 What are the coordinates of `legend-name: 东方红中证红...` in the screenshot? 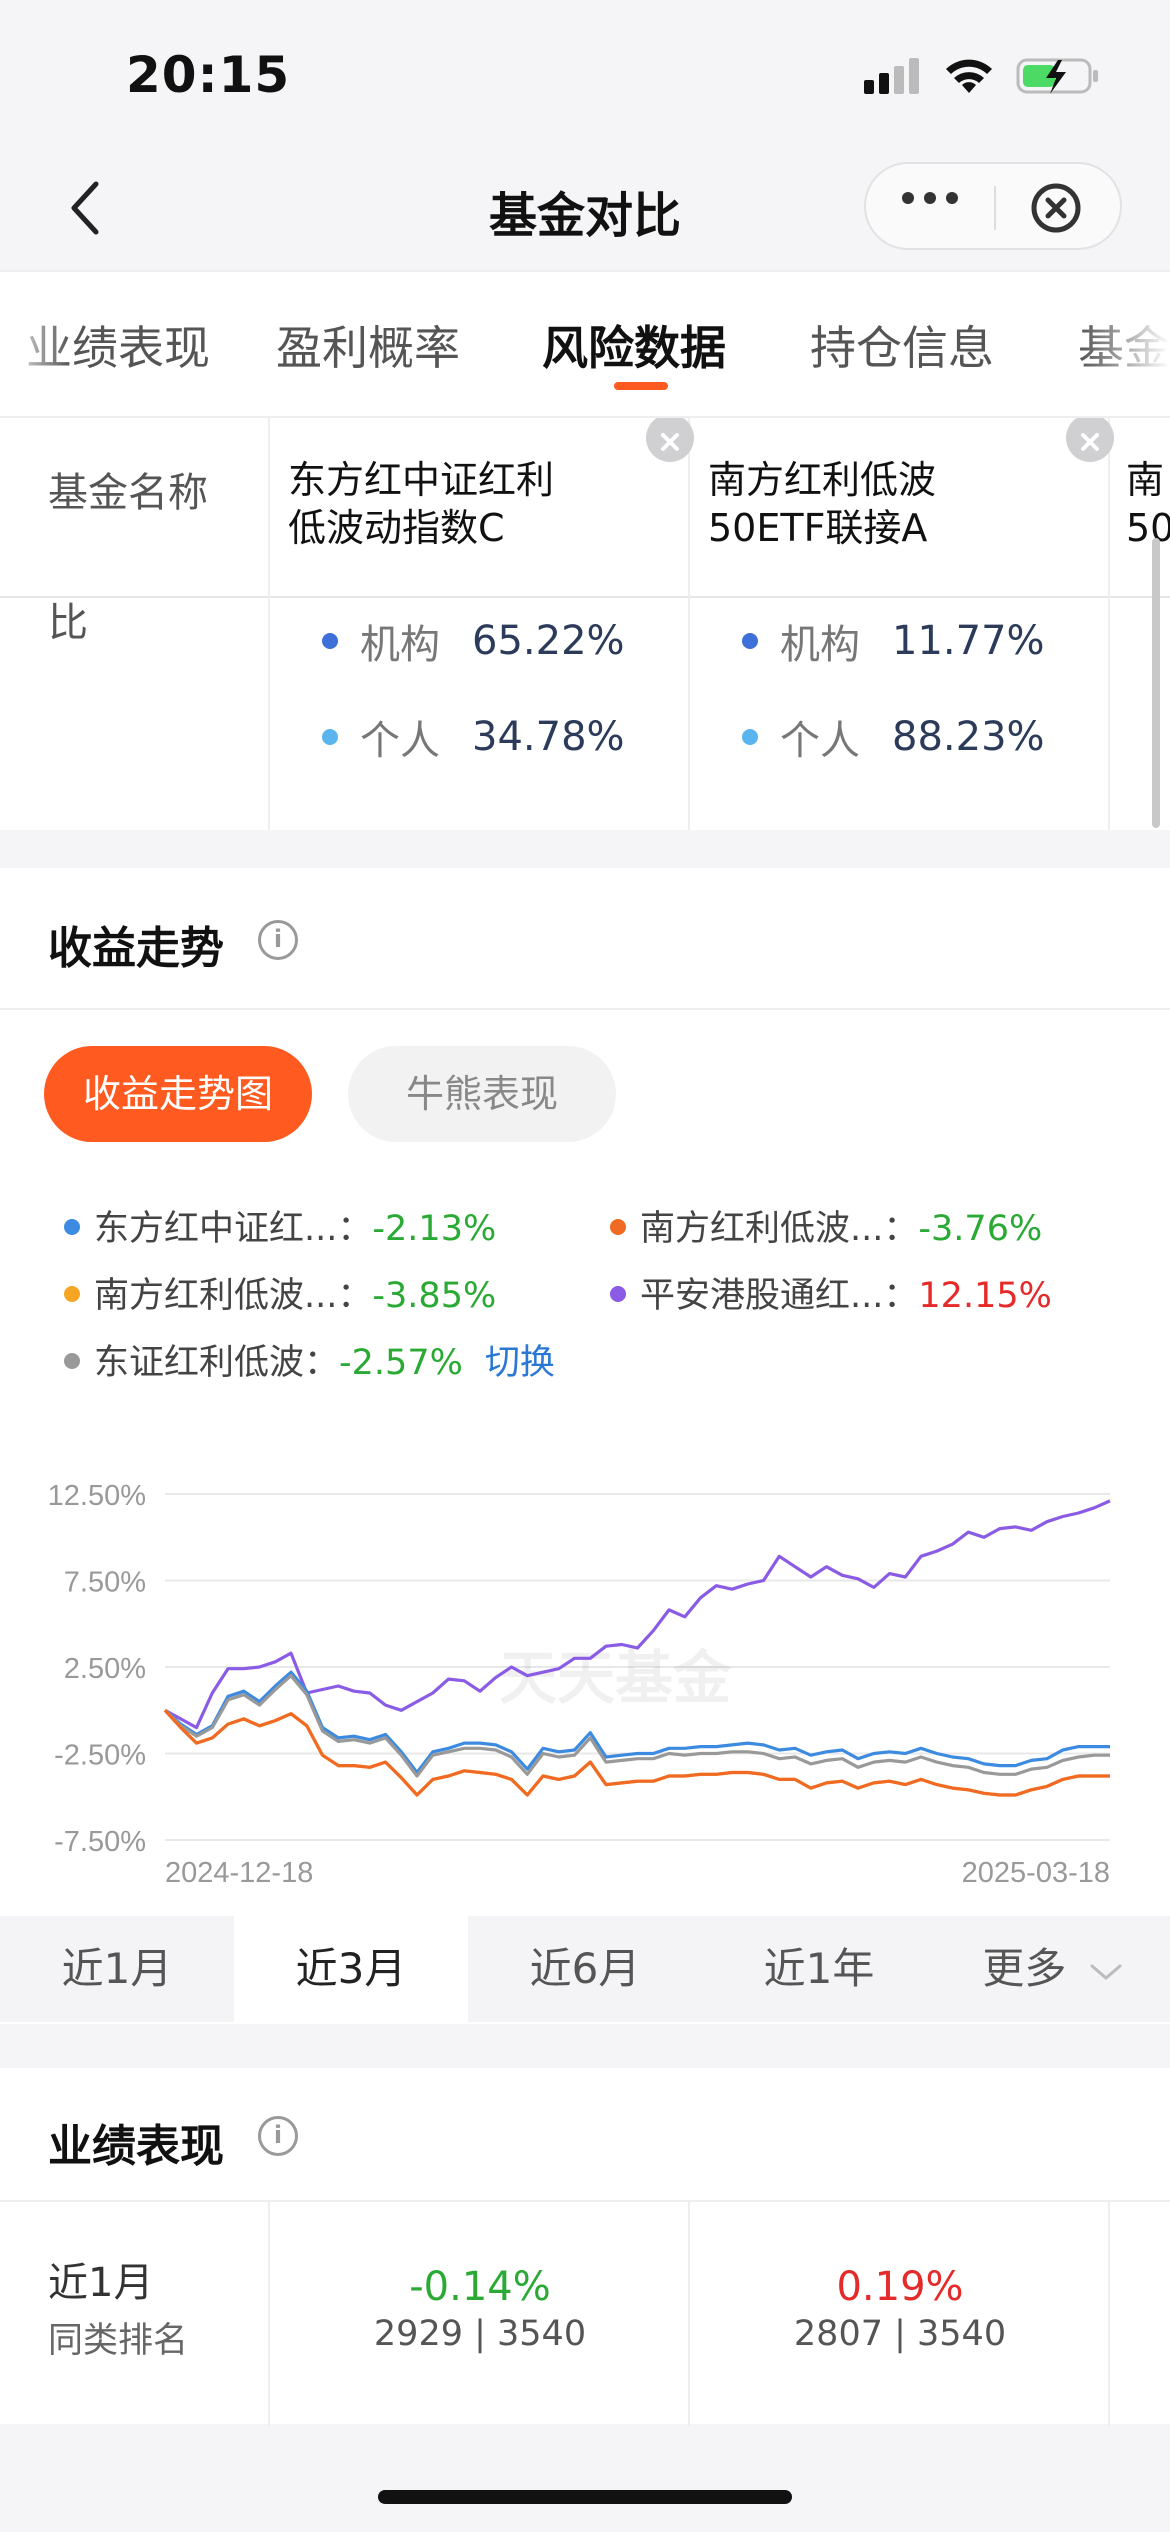 It's located at (216, 1229).